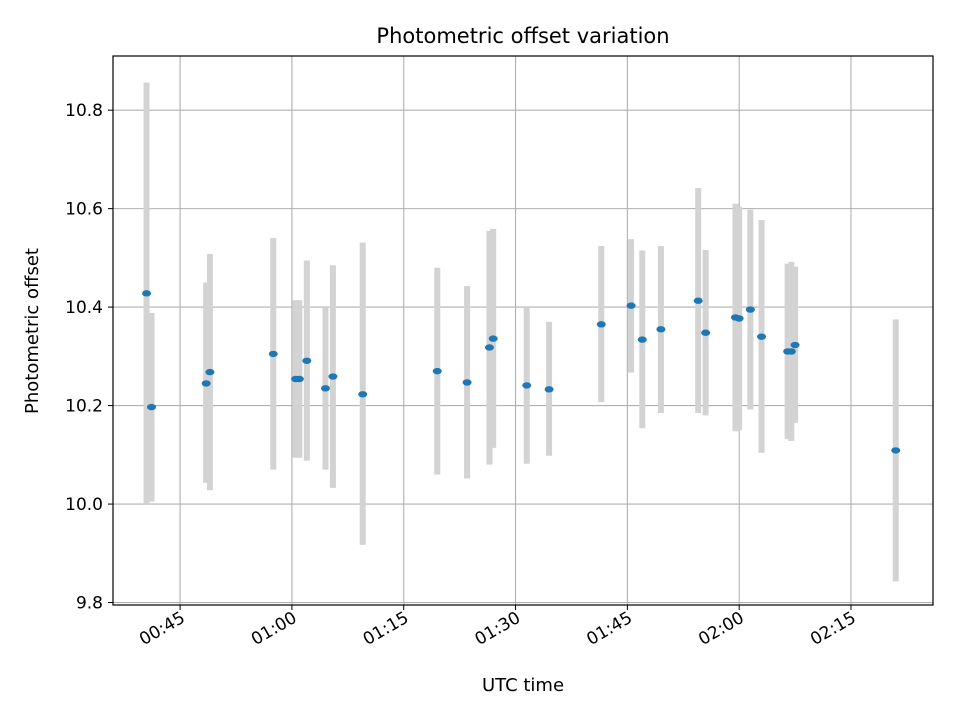 Image resolution: width=960 pixels, height=720 pixels. I want to click on y-tick-label: 10.6, so click(84, 210).